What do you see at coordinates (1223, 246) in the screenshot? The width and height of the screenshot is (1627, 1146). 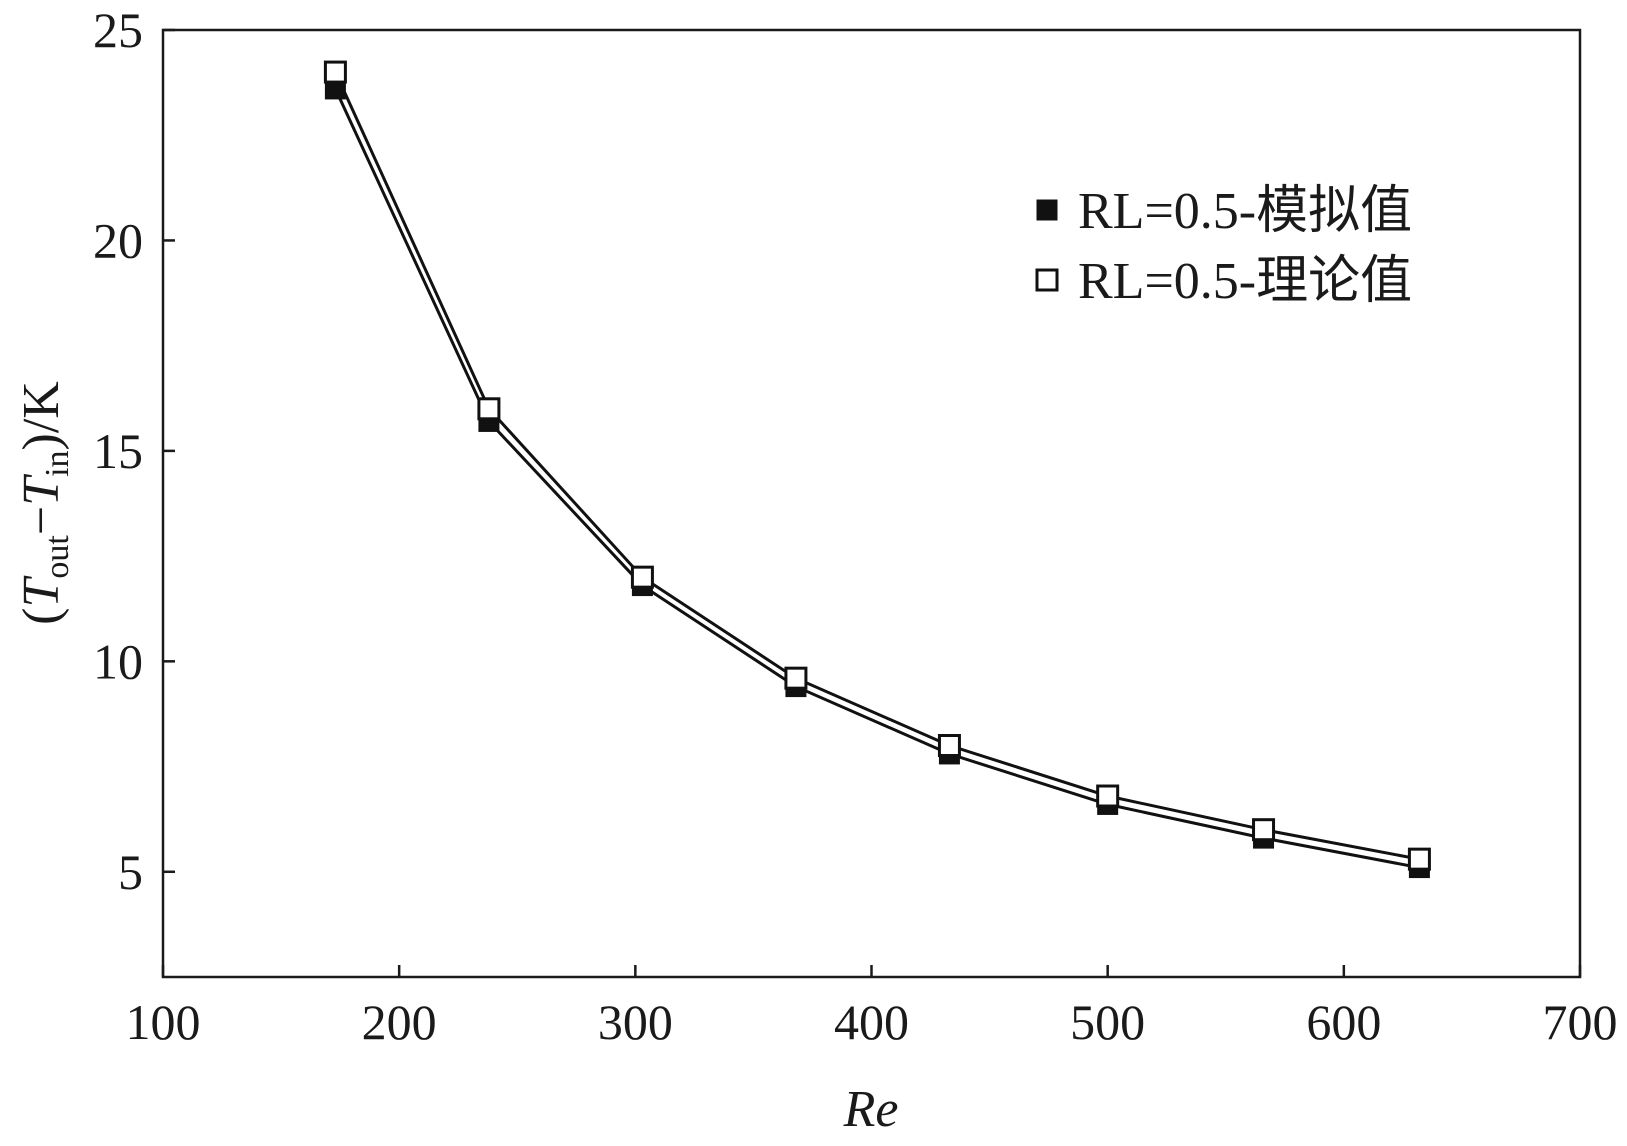 I see `legend: RL=0.5-模拟值 RL=0.5-理论值` at bounding box center [1223, 246].